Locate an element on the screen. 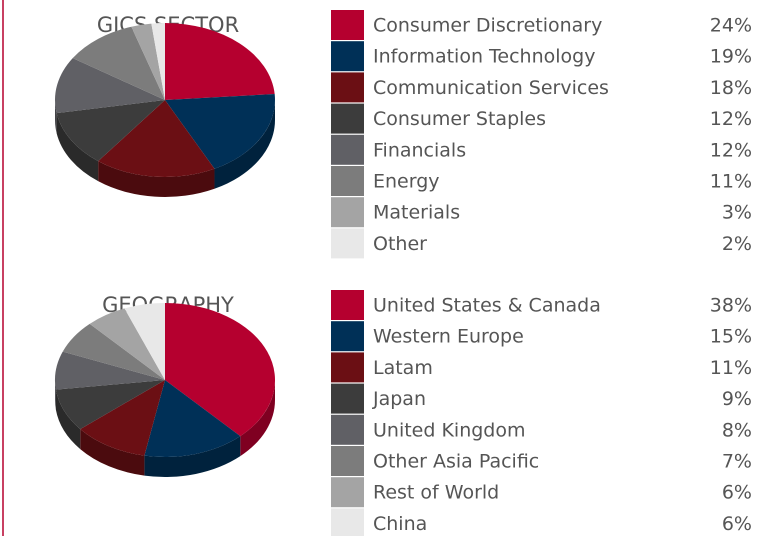 The image size is (771, 536). legend-label: Other Asia Pacific is located at coordinates (456, 462).